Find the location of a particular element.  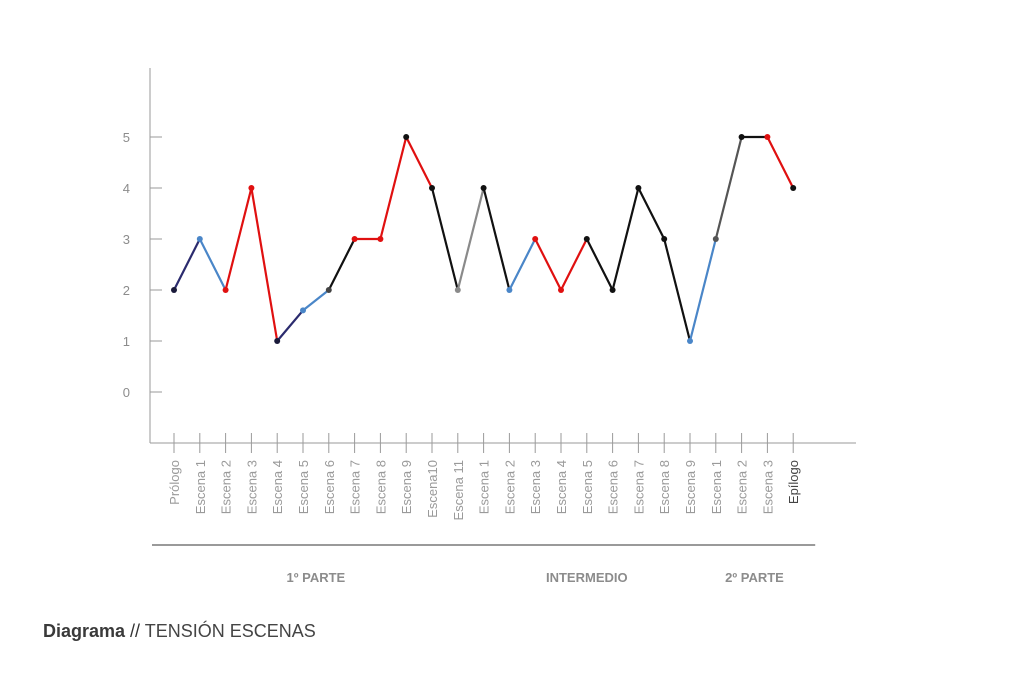

x-tick-label: Prólogo is located at coordinates (174, 482).